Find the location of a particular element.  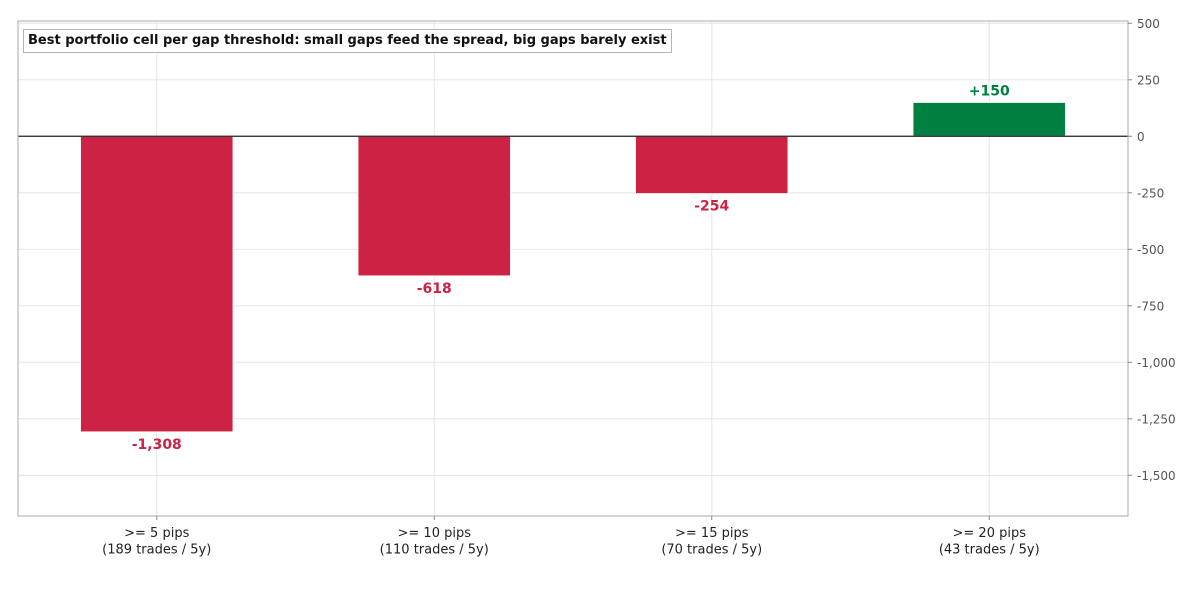

y-tick-label: 500 is located at coordinates (1148, 24).